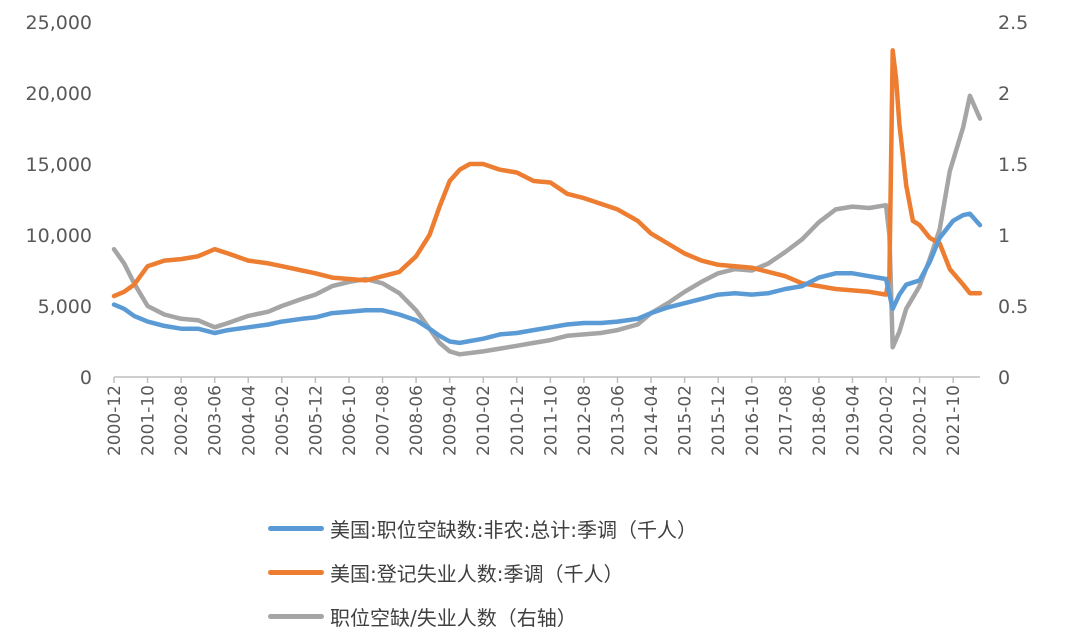  Describe the element at coordinates (652, 420) in the screenshot. I see `x-tick-label: 2014-04` at that location.